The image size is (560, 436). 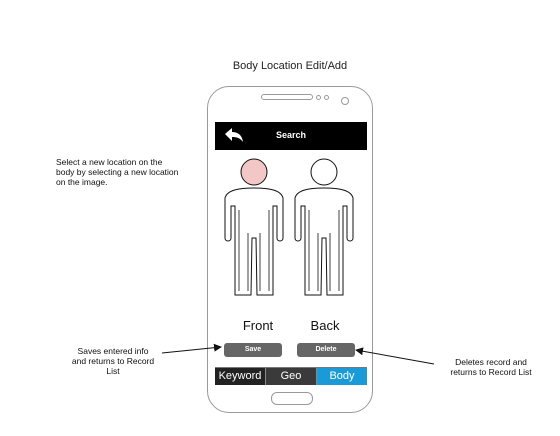 I want to click on app-header: Search, so click(x=291, y=136).